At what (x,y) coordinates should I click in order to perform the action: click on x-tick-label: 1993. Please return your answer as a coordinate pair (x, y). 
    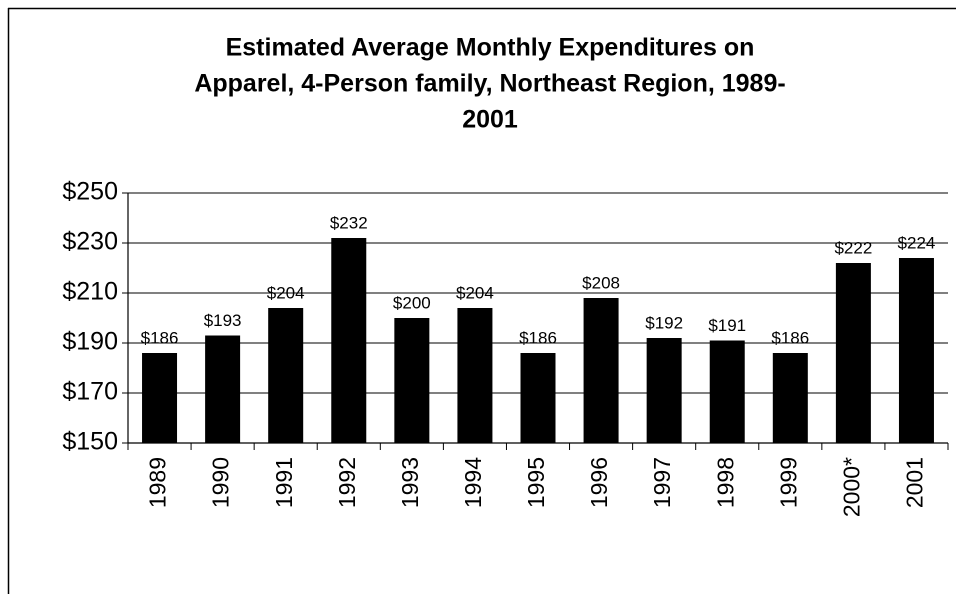
    Looking at the image, I should click on (410, 482).